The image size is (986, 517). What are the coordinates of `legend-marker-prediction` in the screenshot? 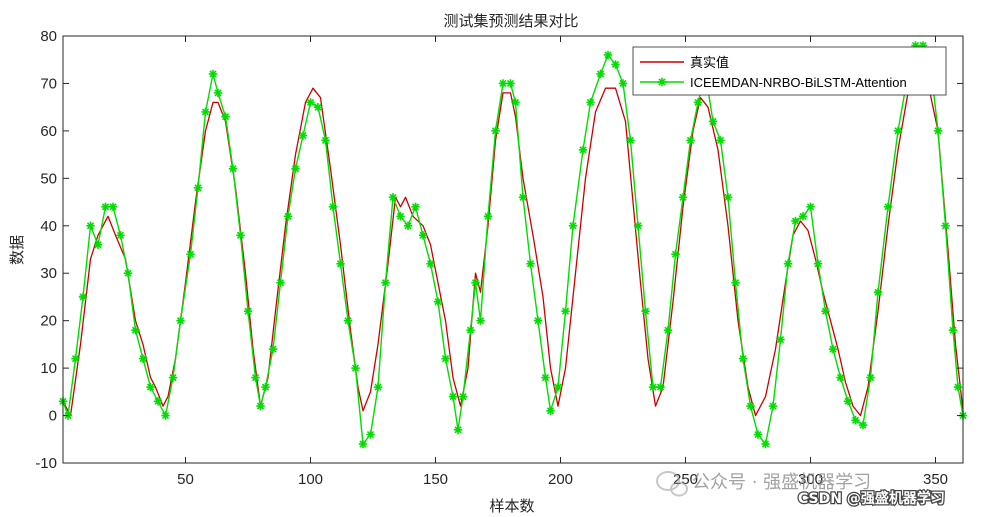 It's located at (662, 82).